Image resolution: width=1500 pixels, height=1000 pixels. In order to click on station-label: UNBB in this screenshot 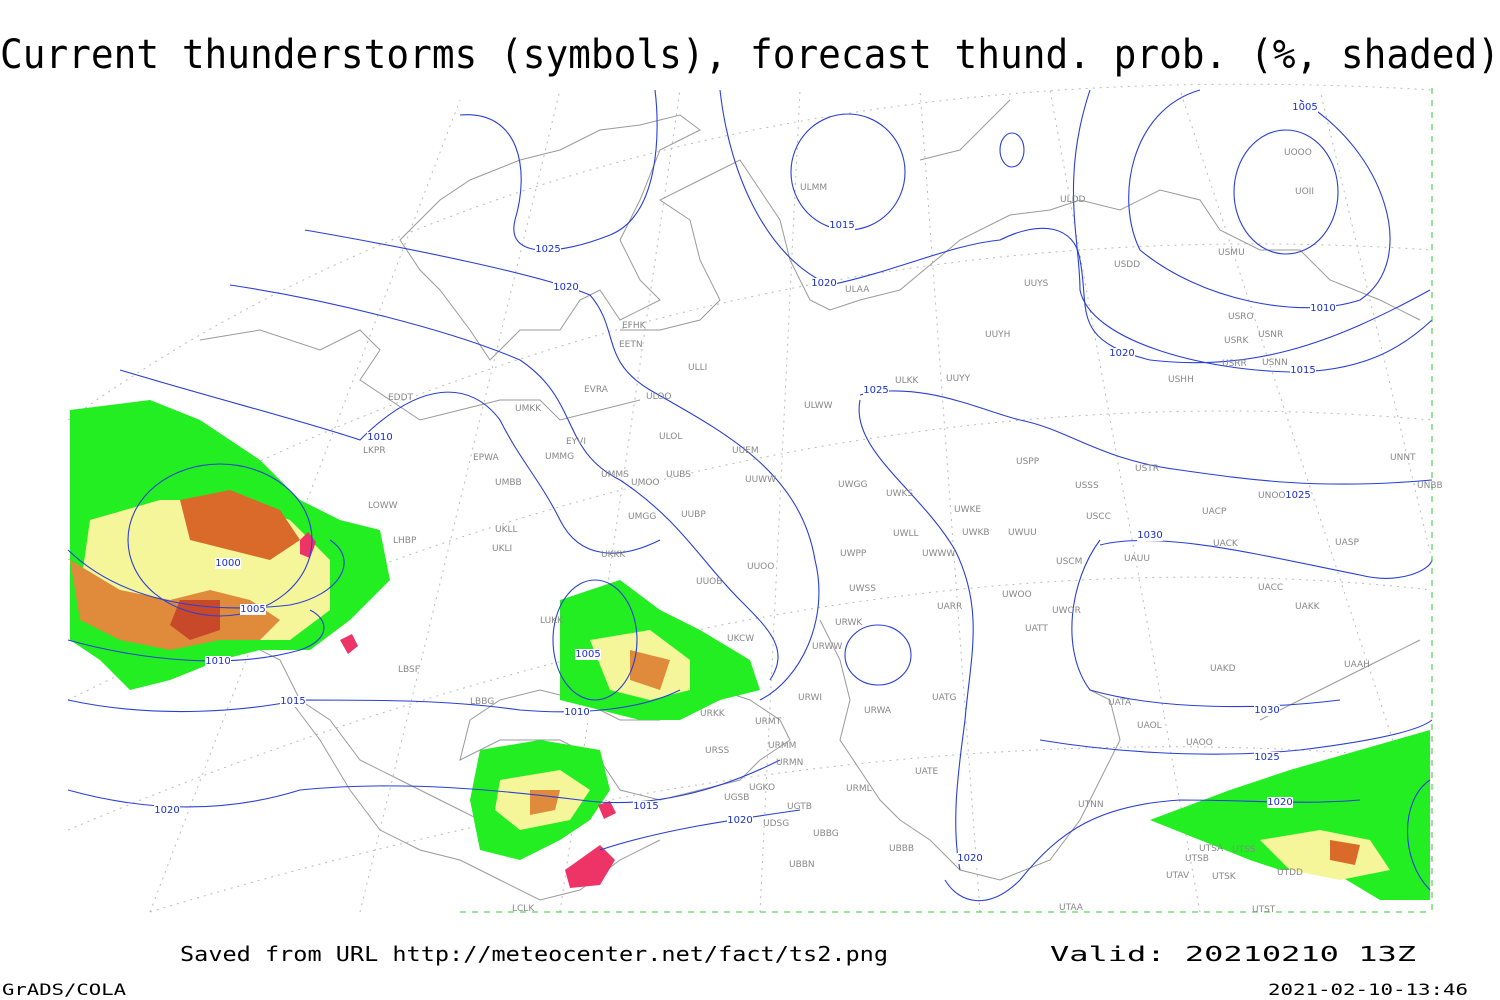, I will do `click(1430, 486)`.